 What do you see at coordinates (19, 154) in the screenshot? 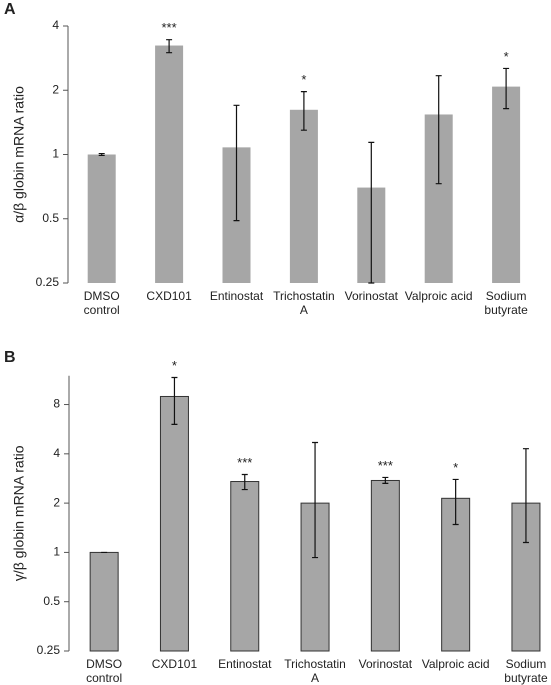
I see `y-axis-label: α/β globin mRNA ratio` at bounding box center [19, 154].